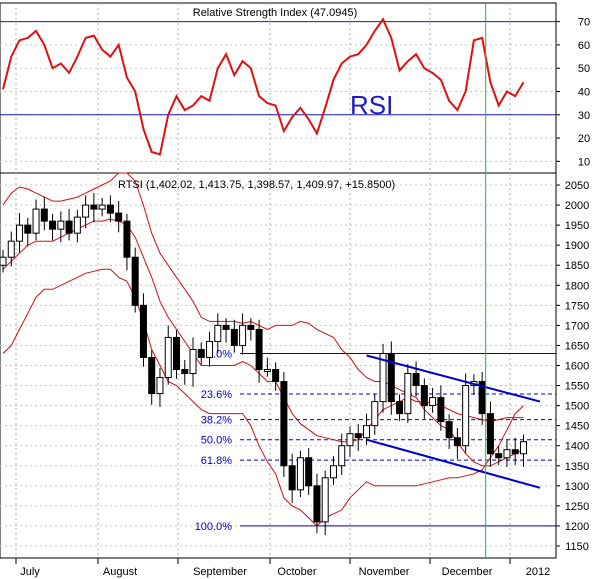  Describe the element at coordinates (214, 527) in the screenshot. I see `fib-label: 100.0%` at that location.